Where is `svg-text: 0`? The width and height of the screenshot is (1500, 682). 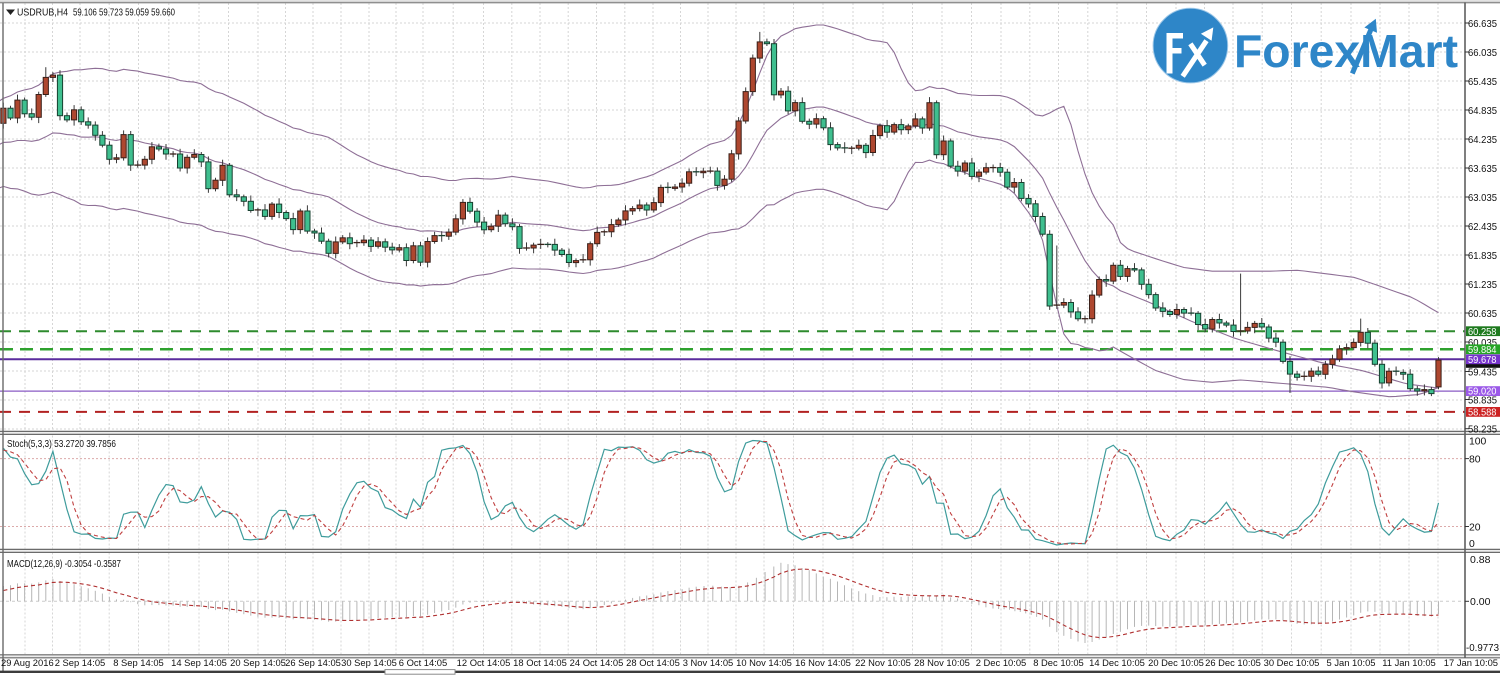 svg-text: 0 is located at coordinates (1472, 544).